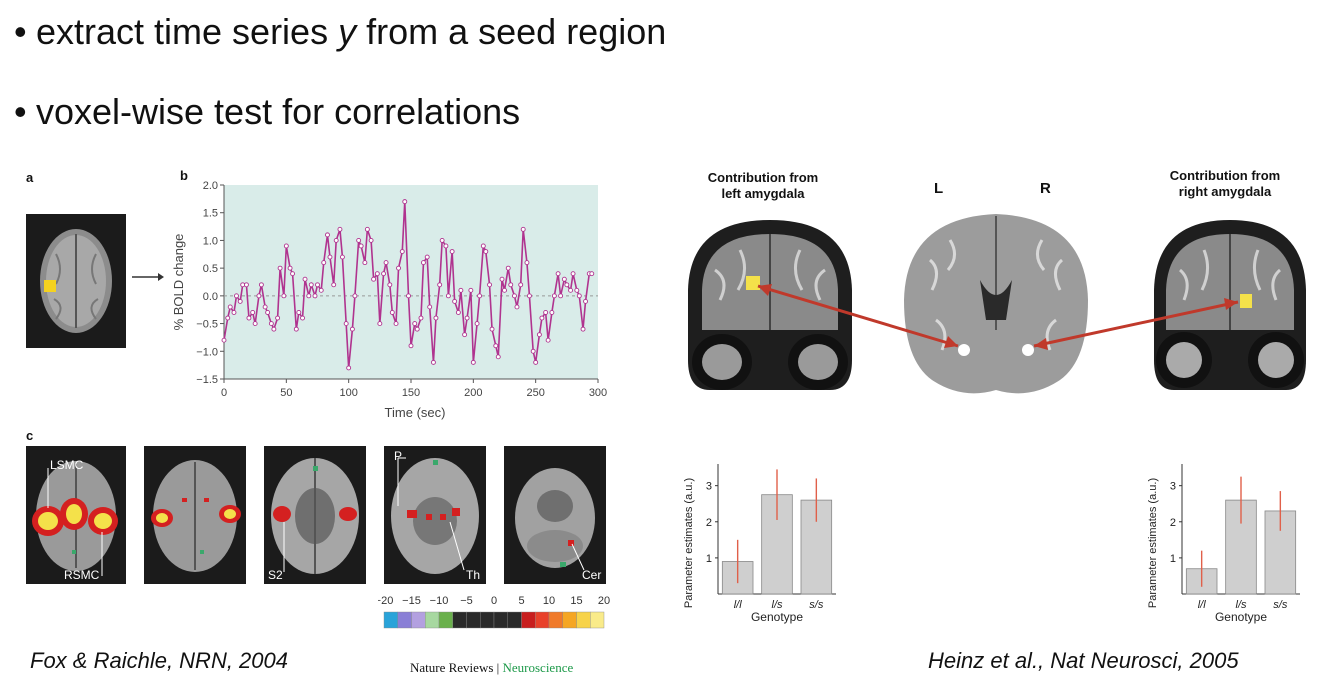  Describe the element at coordinates (30, 435) in the screenshot. I see `panel-label-c: c` at that location.